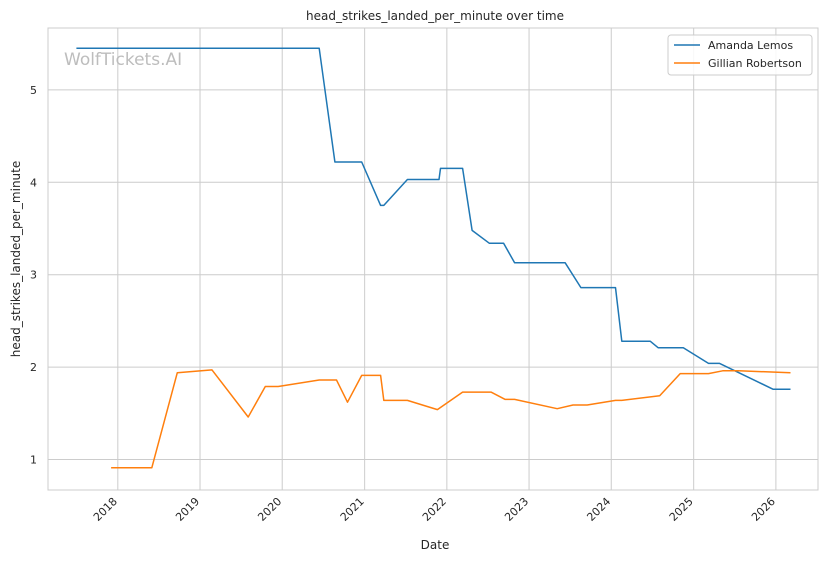 This screenshot has height=561, width=832. What do you see at coordinates (451, 419) in the screenshot?
I see `series-line` at bounding box center [451, 419].